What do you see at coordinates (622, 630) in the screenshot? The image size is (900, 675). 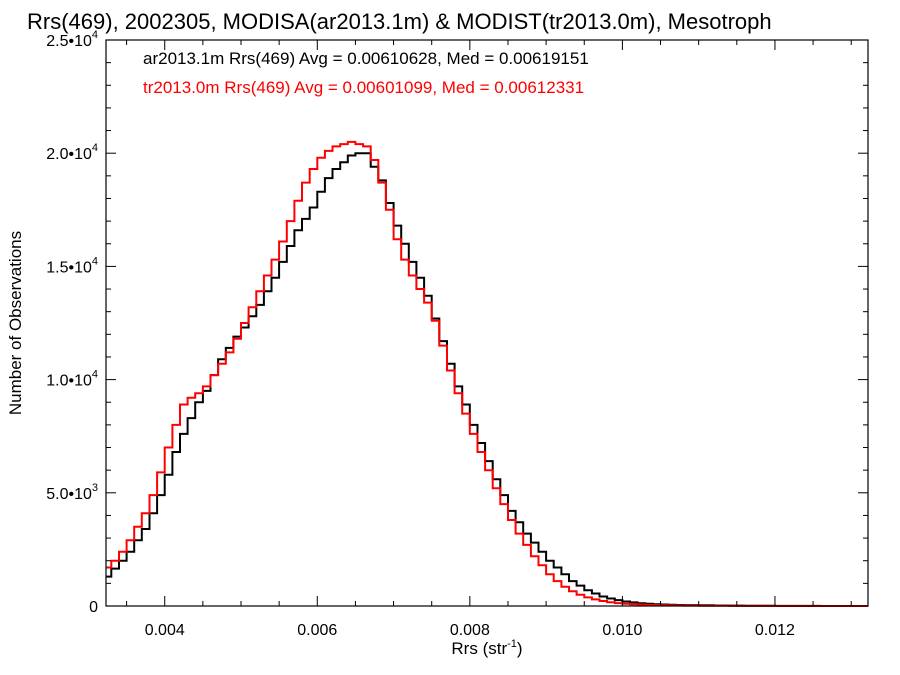 I see `x-tick-label: 0.010` at bounding box center [622, 630].